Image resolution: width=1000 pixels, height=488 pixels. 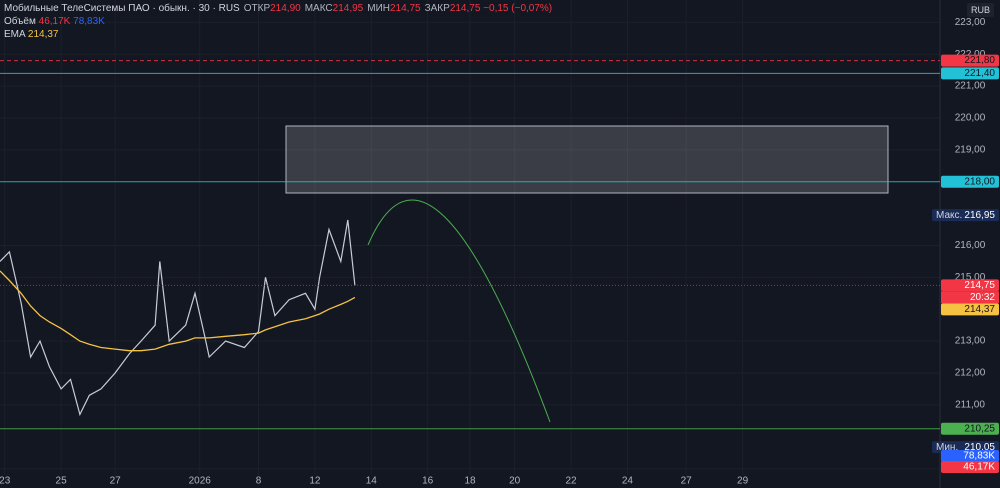 I want to click on volume-tag: 46,17K, so click(x=979, y=467).